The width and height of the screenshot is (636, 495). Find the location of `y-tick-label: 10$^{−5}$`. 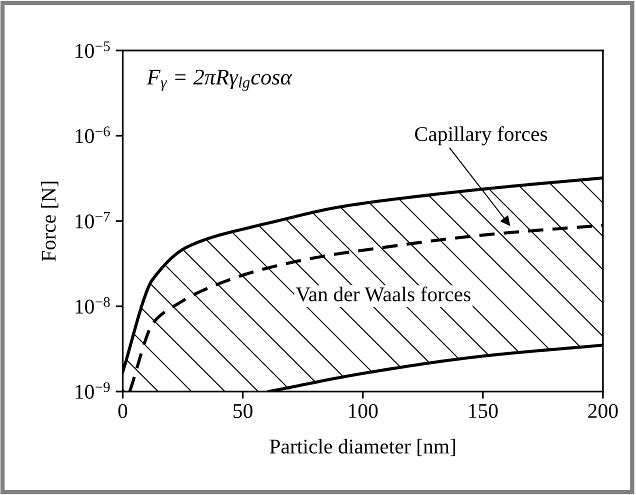

y-tick-label: 10$^{−5}$ is located at coordinates (93, 49).